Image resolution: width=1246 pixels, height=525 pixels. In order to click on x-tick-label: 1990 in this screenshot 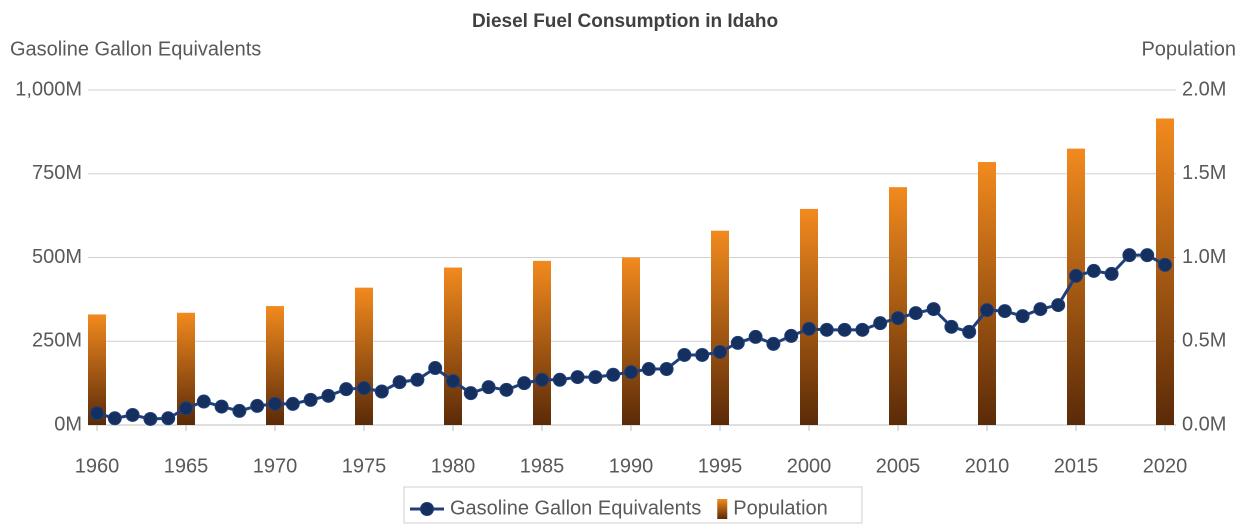, I will do `click(631, 466)`.